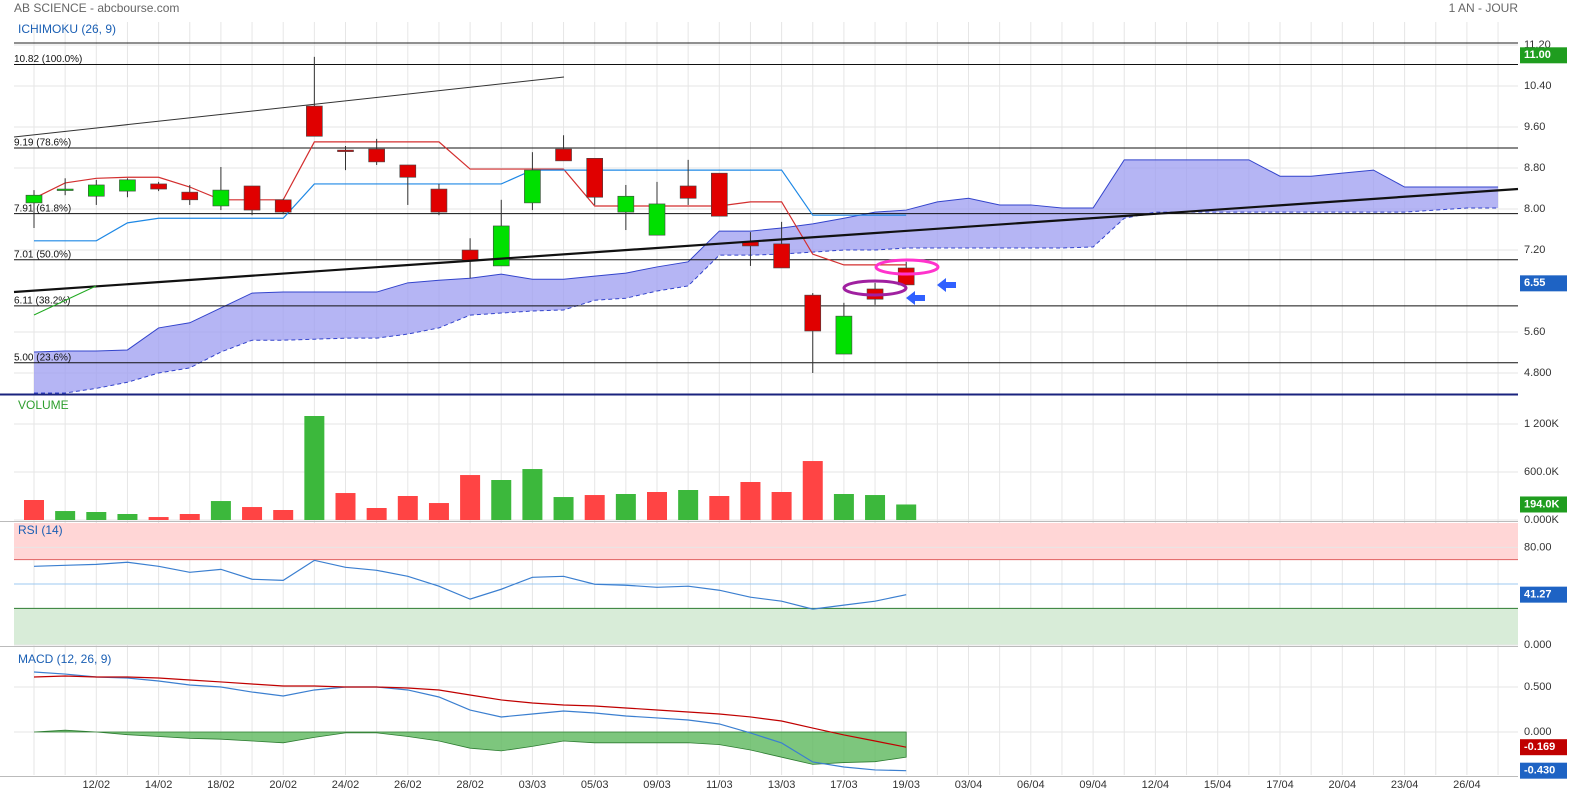 The width and height of the screenshot is (1587, 802). Describe the element at coordinates (1156, 785) in the screenshot. I see `x-tick-label: 12/04` at that location.